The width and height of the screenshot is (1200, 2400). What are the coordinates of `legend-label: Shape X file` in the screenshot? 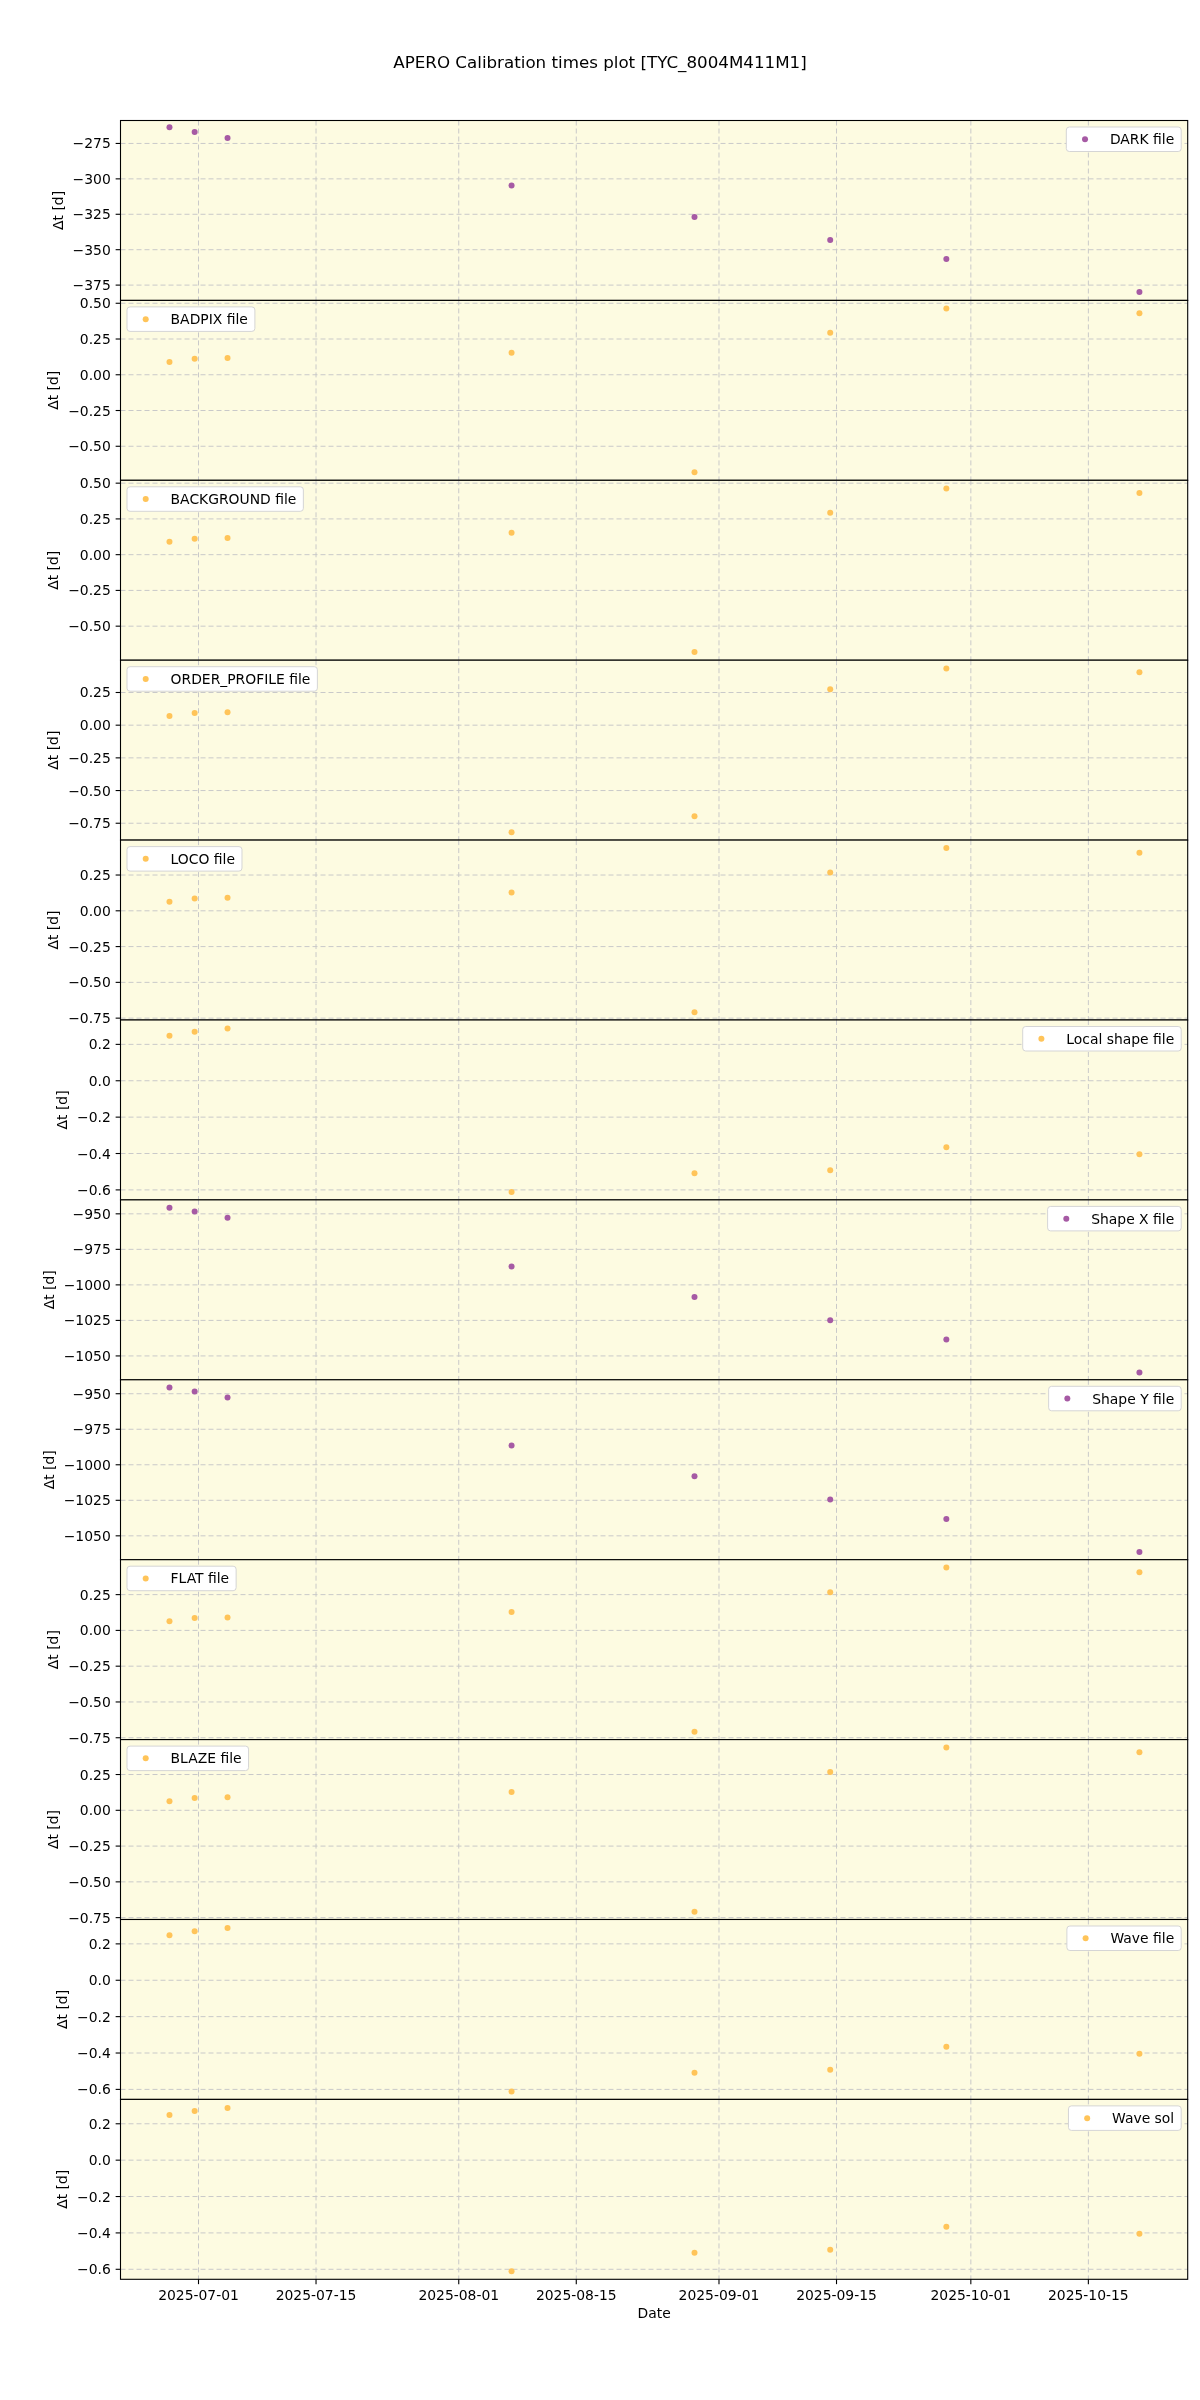 It's located at (1133, 1218).